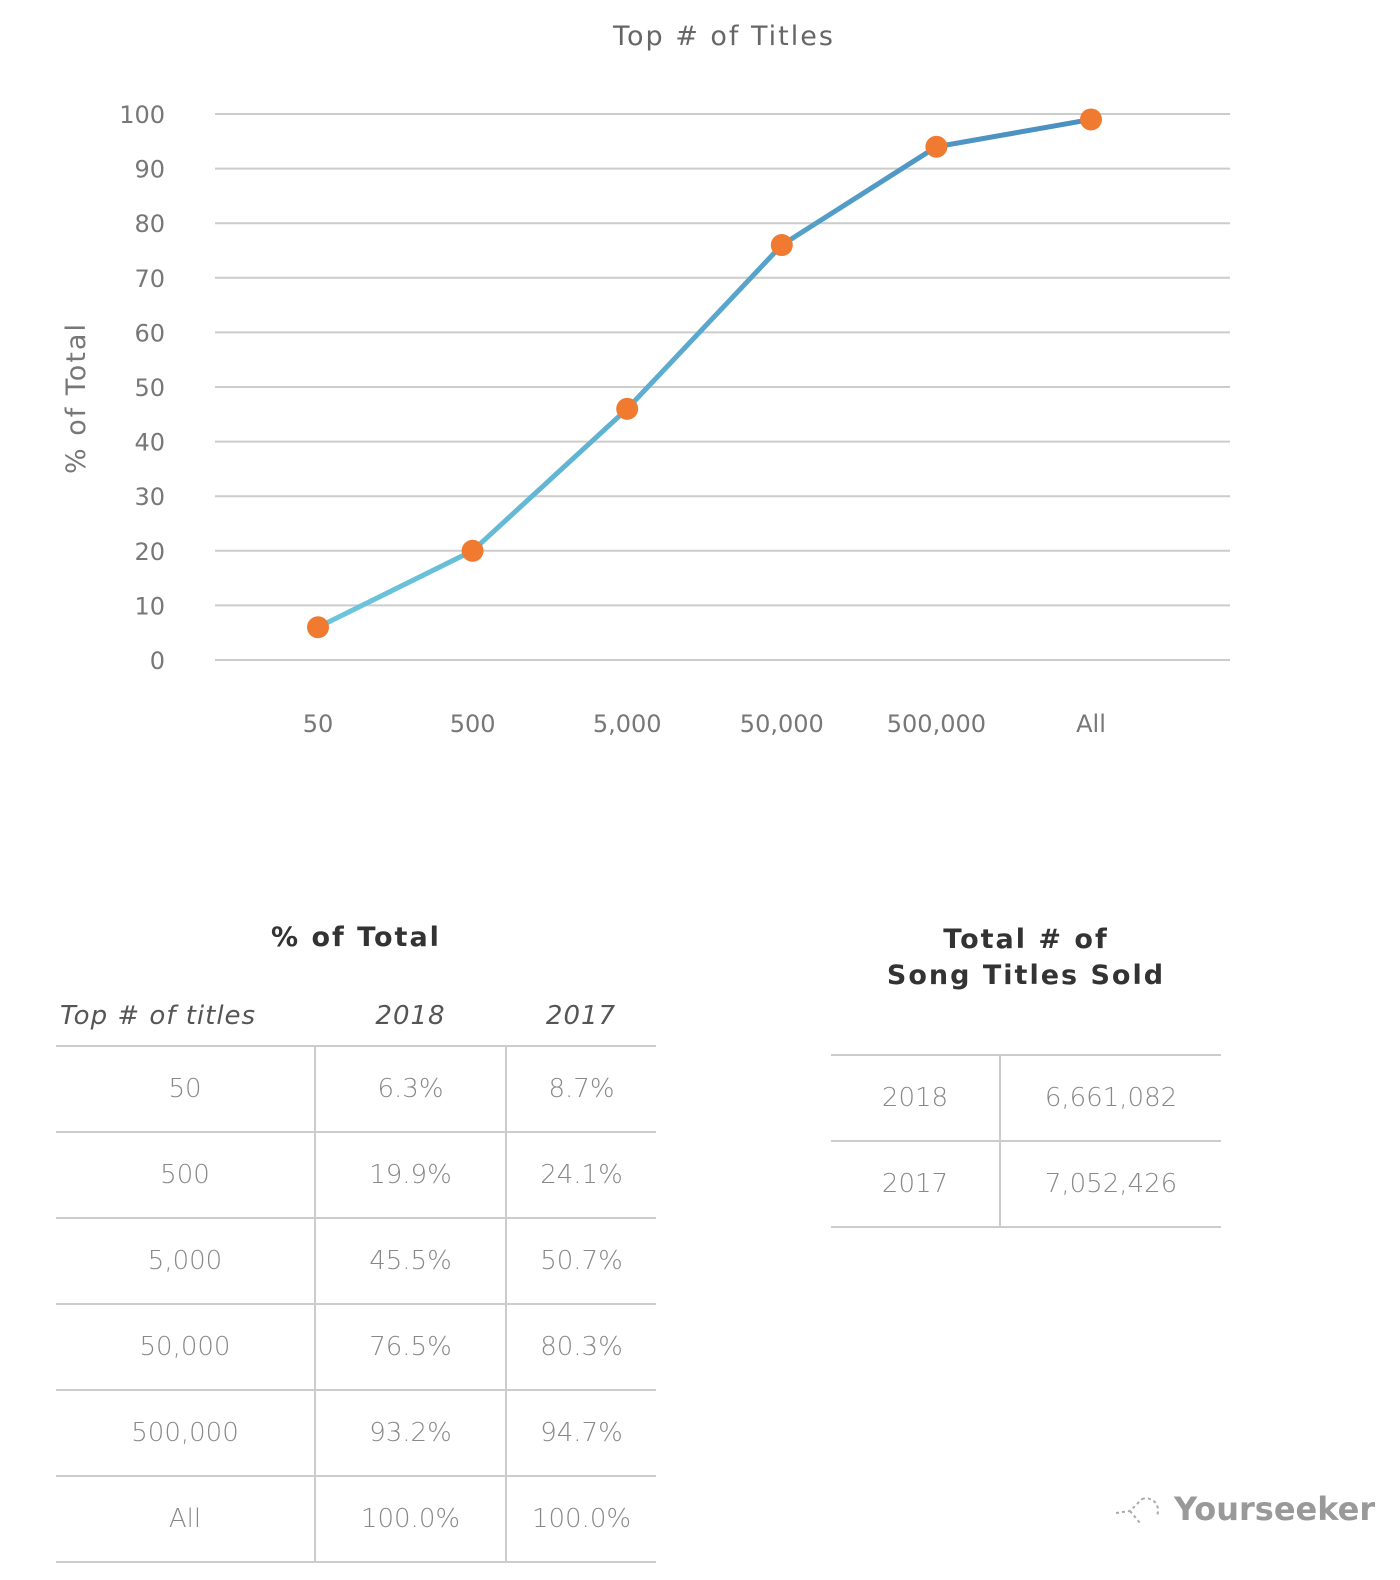  Describe the element at coordinates (1110, 1184) in the screenshot. I see `table-cell: 7,052,426` at that location.